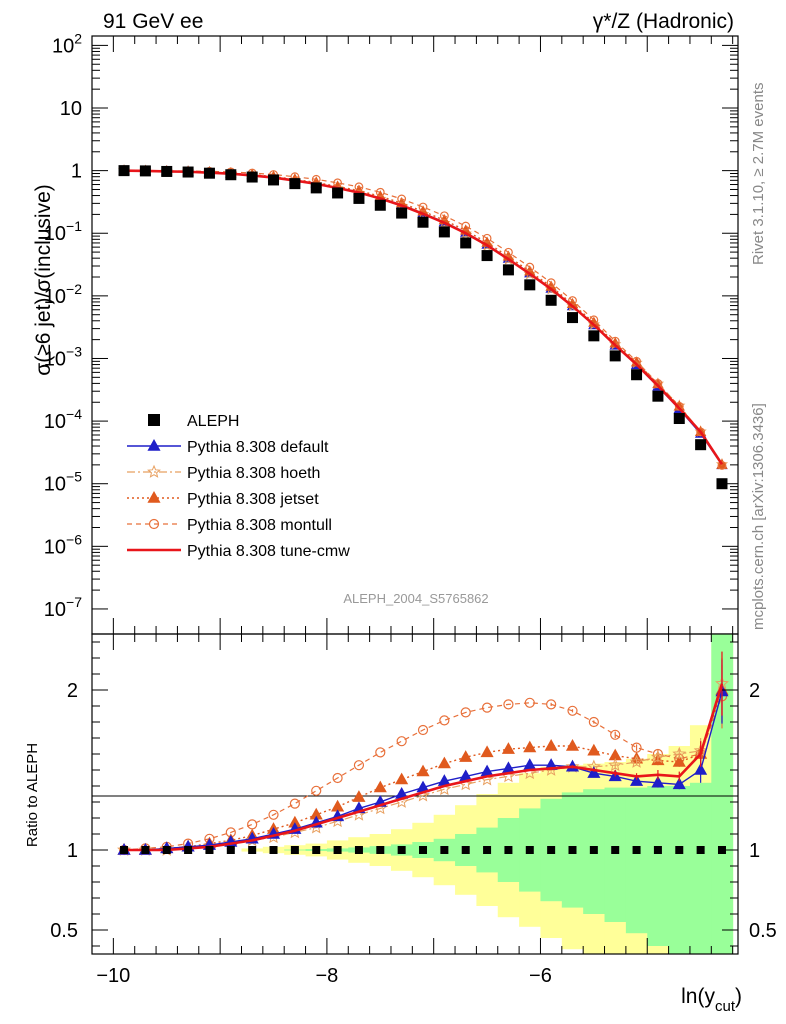  Describe the element at coordinates (63, 356) in the screenshot. I see `main-y-tick-label: 10⁻³` at that location.